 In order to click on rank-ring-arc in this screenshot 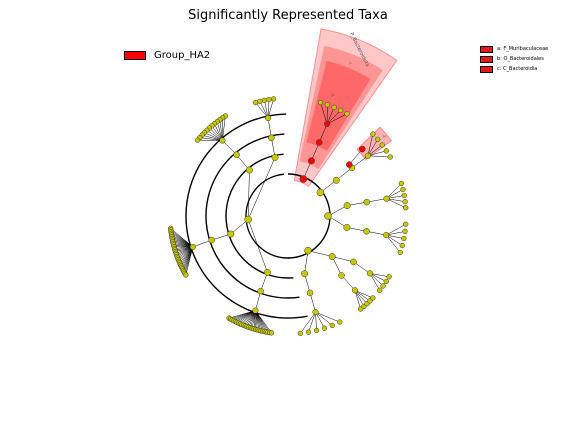, I will do `click(259, 216)`.